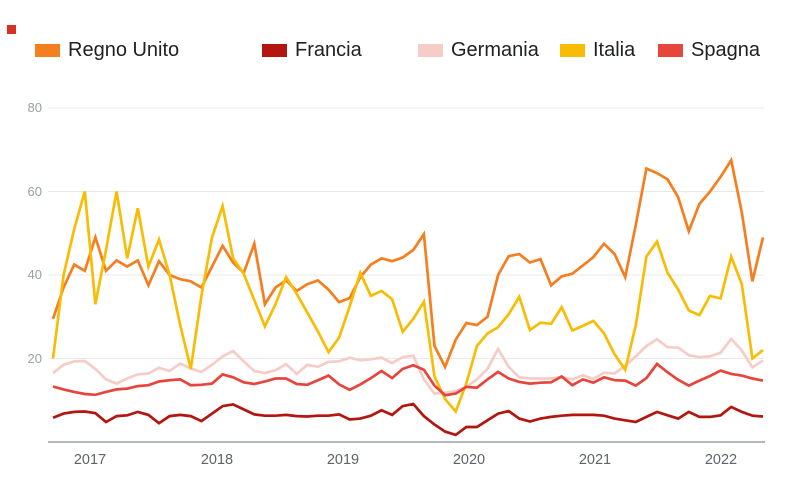  I want to click on legend-label-regno-unito: Regno Unito, so click(124, 49).